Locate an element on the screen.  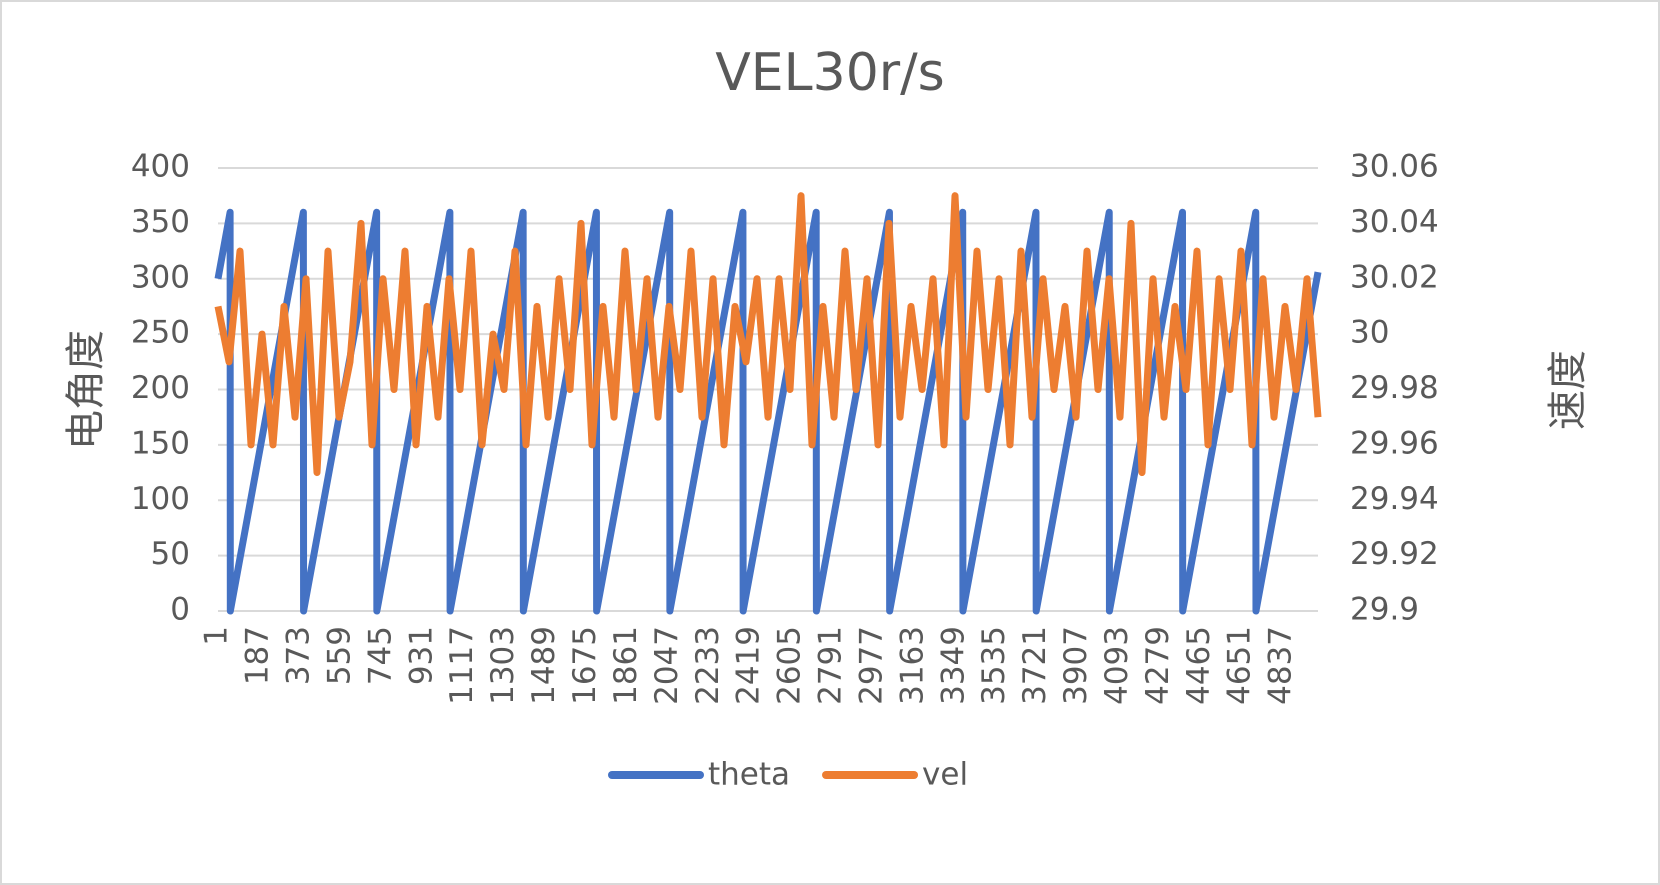
x-tick-label: 4837 is located at coordinates (1281, 665).